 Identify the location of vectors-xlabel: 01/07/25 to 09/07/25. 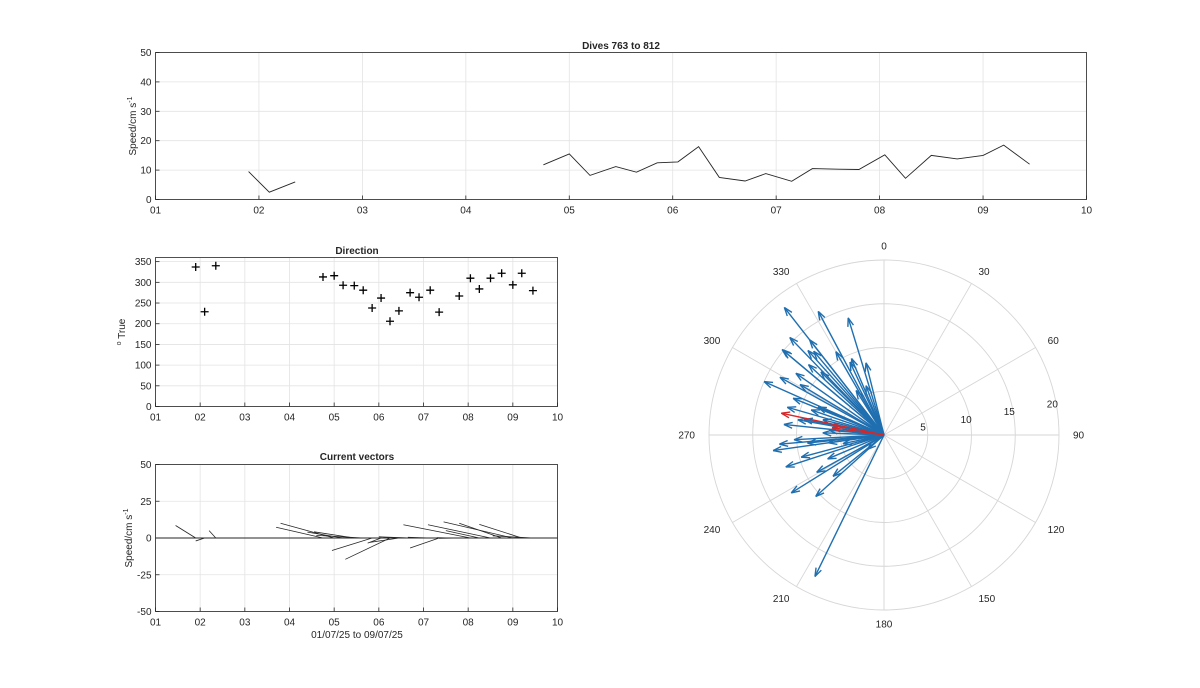
(357, 635).